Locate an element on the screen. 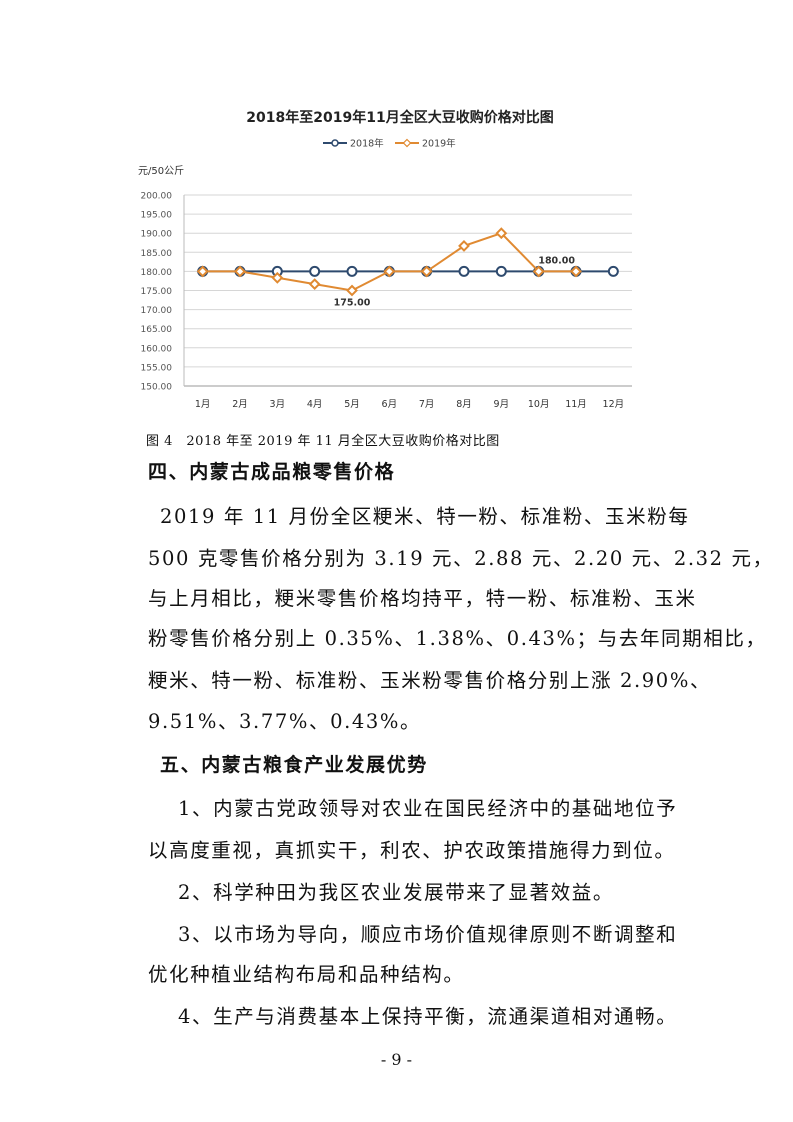  x-tick-label: 3月 is located at coordinates (278, 404).